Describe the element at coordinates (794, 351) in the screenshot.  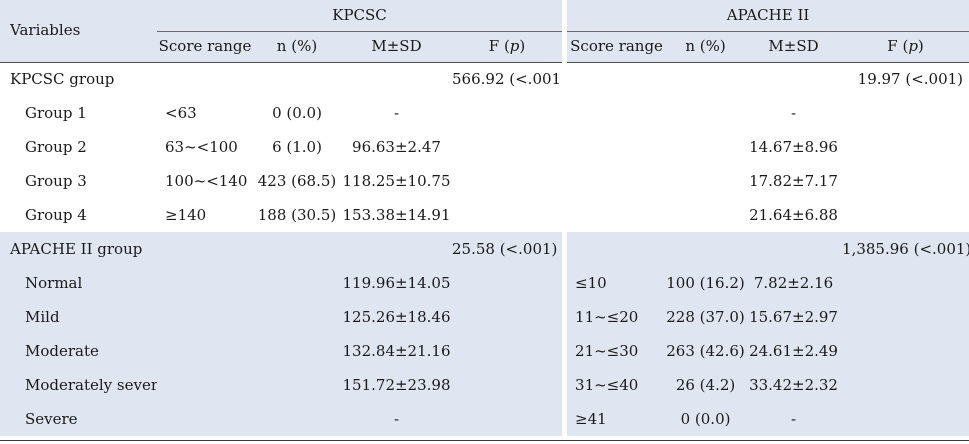
I see `apache-msd: 24.61±2.49` at that location.